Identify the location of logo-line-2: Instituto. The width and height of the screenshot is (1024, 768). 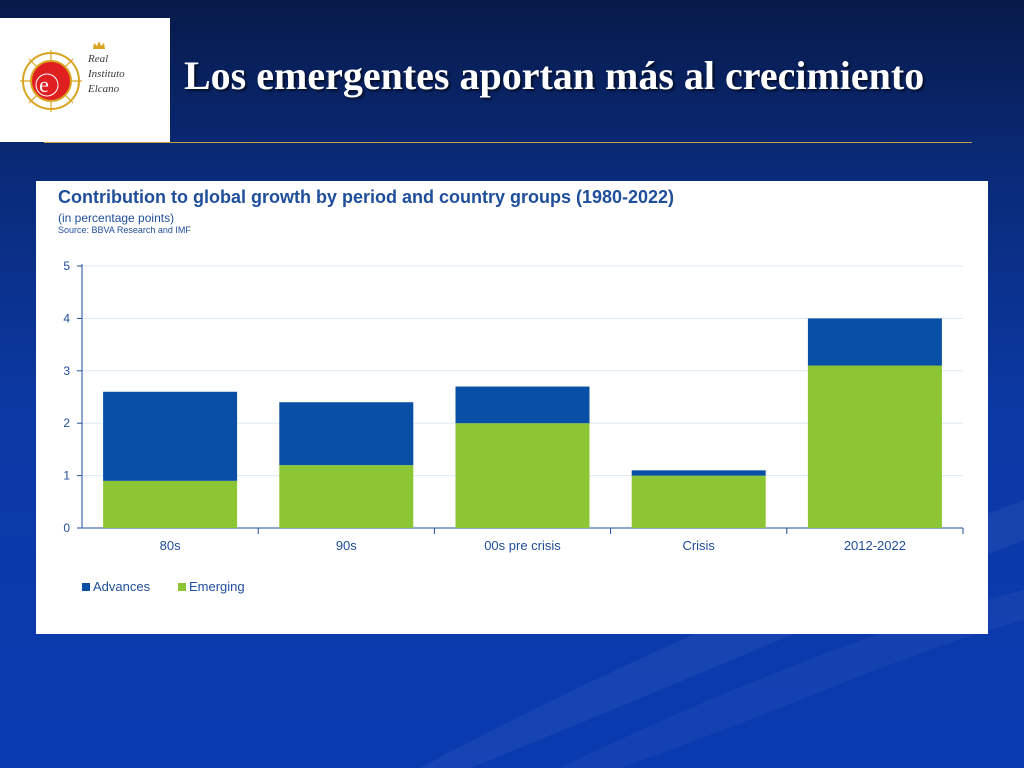
(106, 74).